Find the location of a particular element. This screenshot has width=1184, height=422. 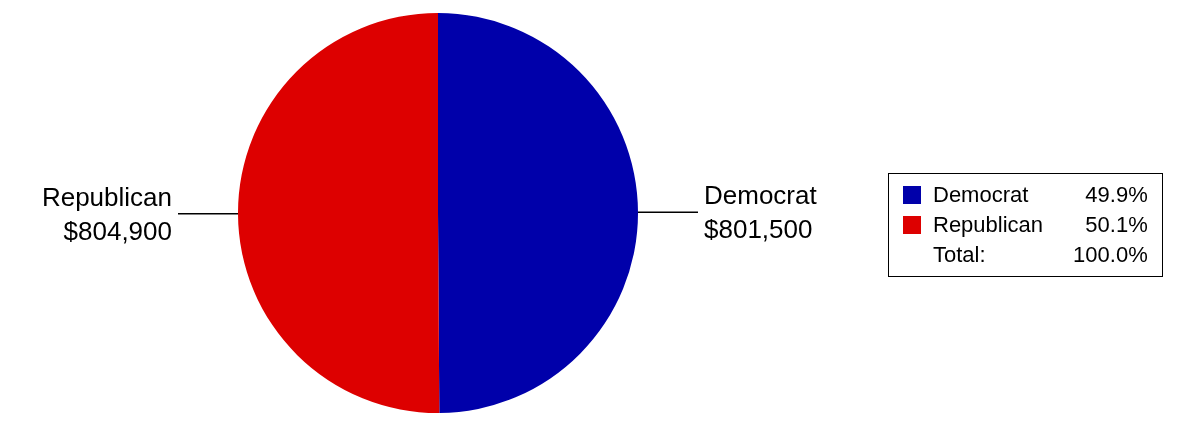

legend-label: Democrat is located at coordinates (981, 195).